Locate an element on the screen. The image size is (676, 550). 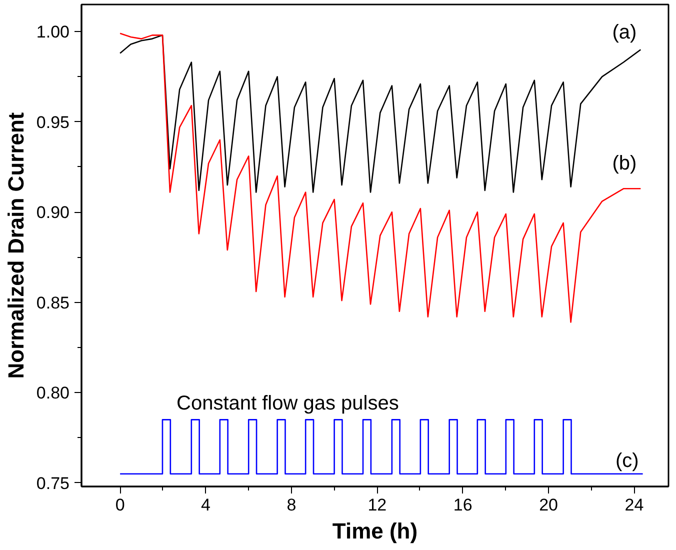
y-tick-label: 0.80 is located at coordinates (53, 393).